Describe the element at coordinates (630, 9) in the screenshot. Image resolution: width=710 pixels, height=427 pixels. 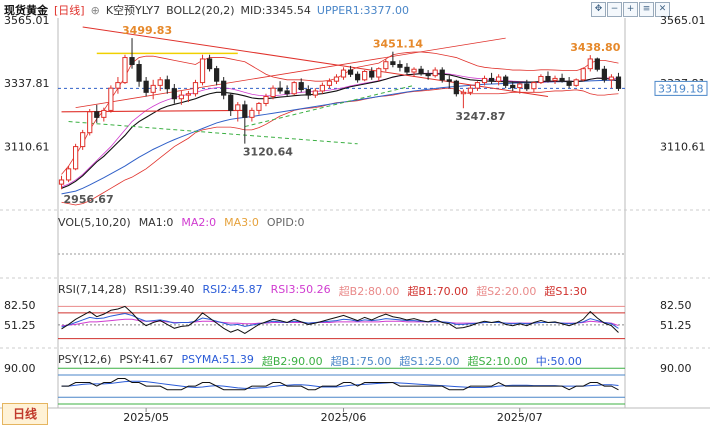
I see `zoom-in-icon: +` at that location.